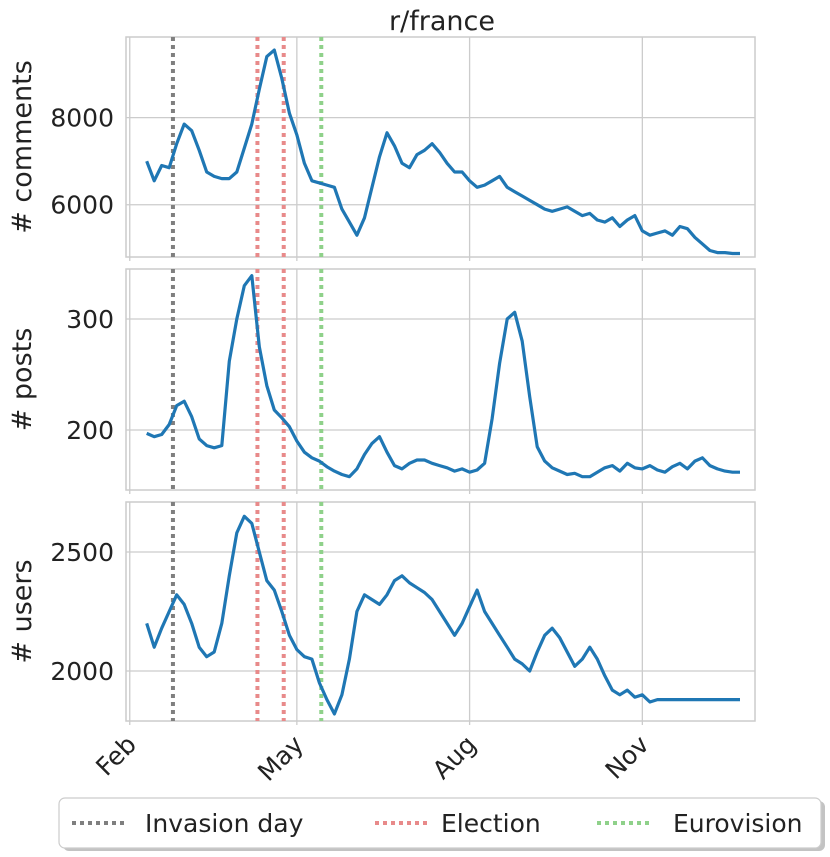  What do you see at coordinates (116, 756) in the screenshot?
I see `x-tick-label: Feb` at bounding box center [116, 756].